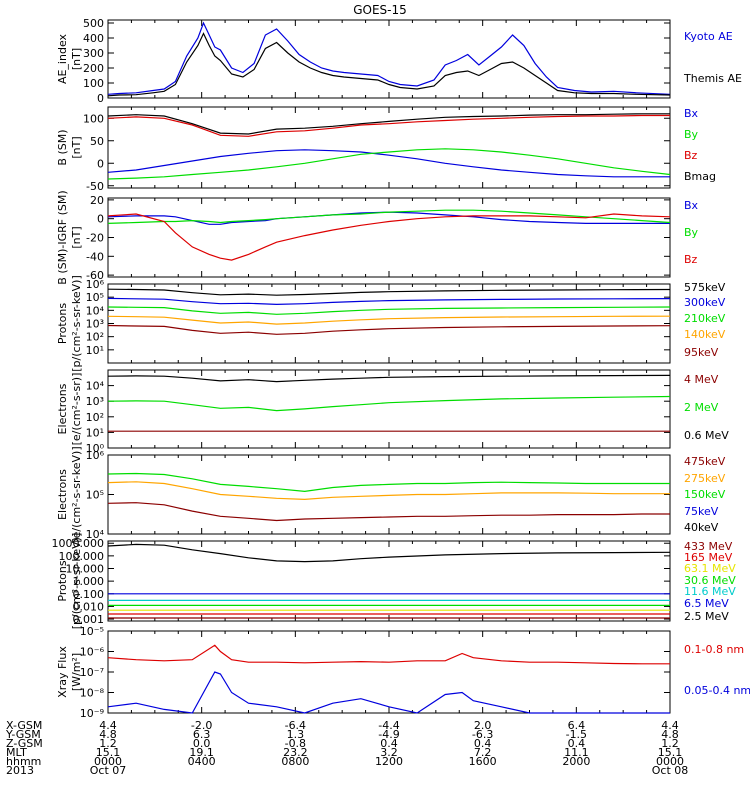 The height and width of the screenshot is (800, 750). Describe the element at coordinates (483, 752) in the screenshot. I see `footer-value: 7.2` at that location.